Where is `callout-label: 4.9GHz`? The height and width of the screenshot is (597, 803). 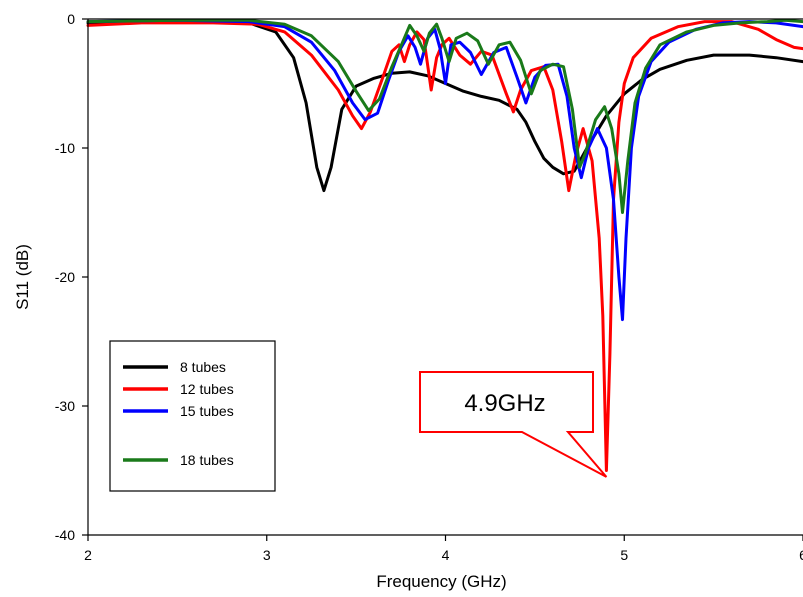
callout-label: 4.9GHz is located at coordinates (504, 403).